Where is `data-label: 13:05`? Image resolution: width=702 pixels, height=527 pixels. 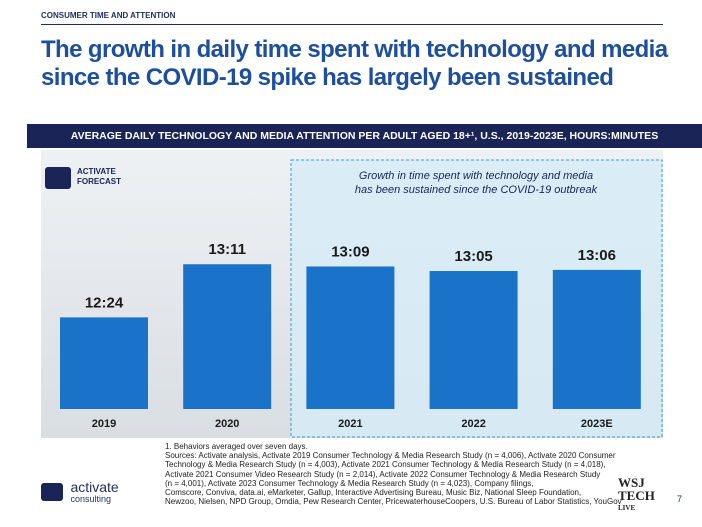
data-label: 13:05 is located at coordinates (473, 256).